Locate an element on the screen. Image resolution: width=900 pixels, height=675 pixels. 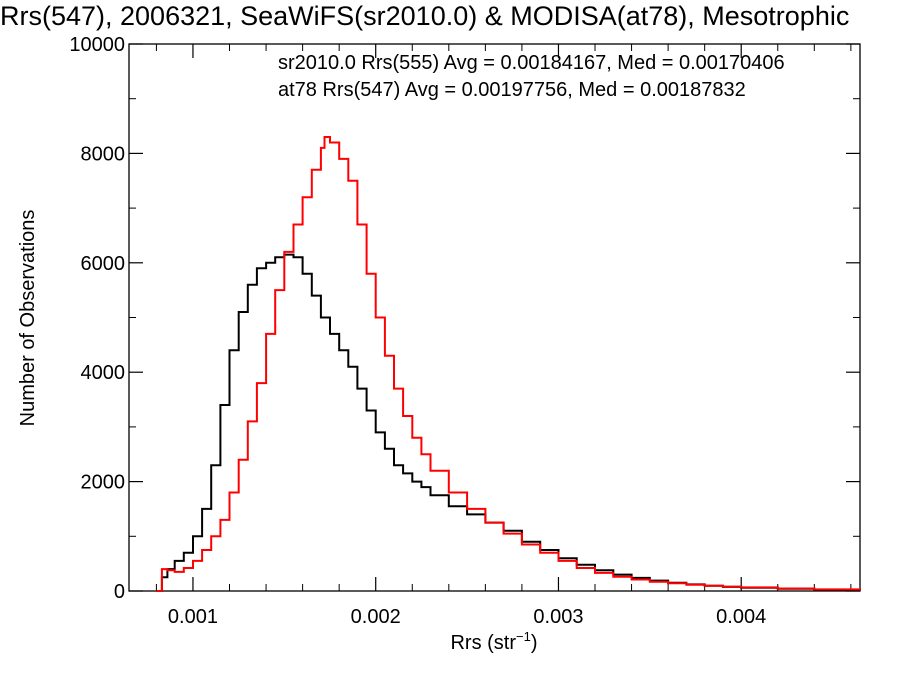
y-tick-label: 10000 is located at coordinates (97, 45).